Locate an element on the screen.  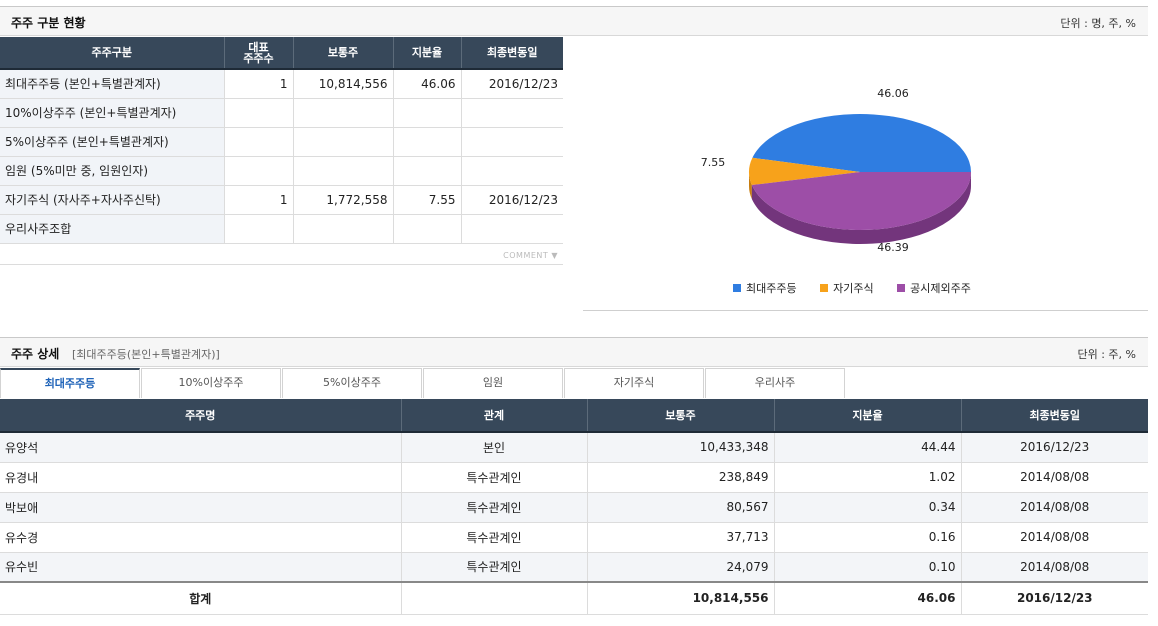
summary-row-label: 임원 (5%미만 중, 임원인자) is located at coordinates (112, 171).